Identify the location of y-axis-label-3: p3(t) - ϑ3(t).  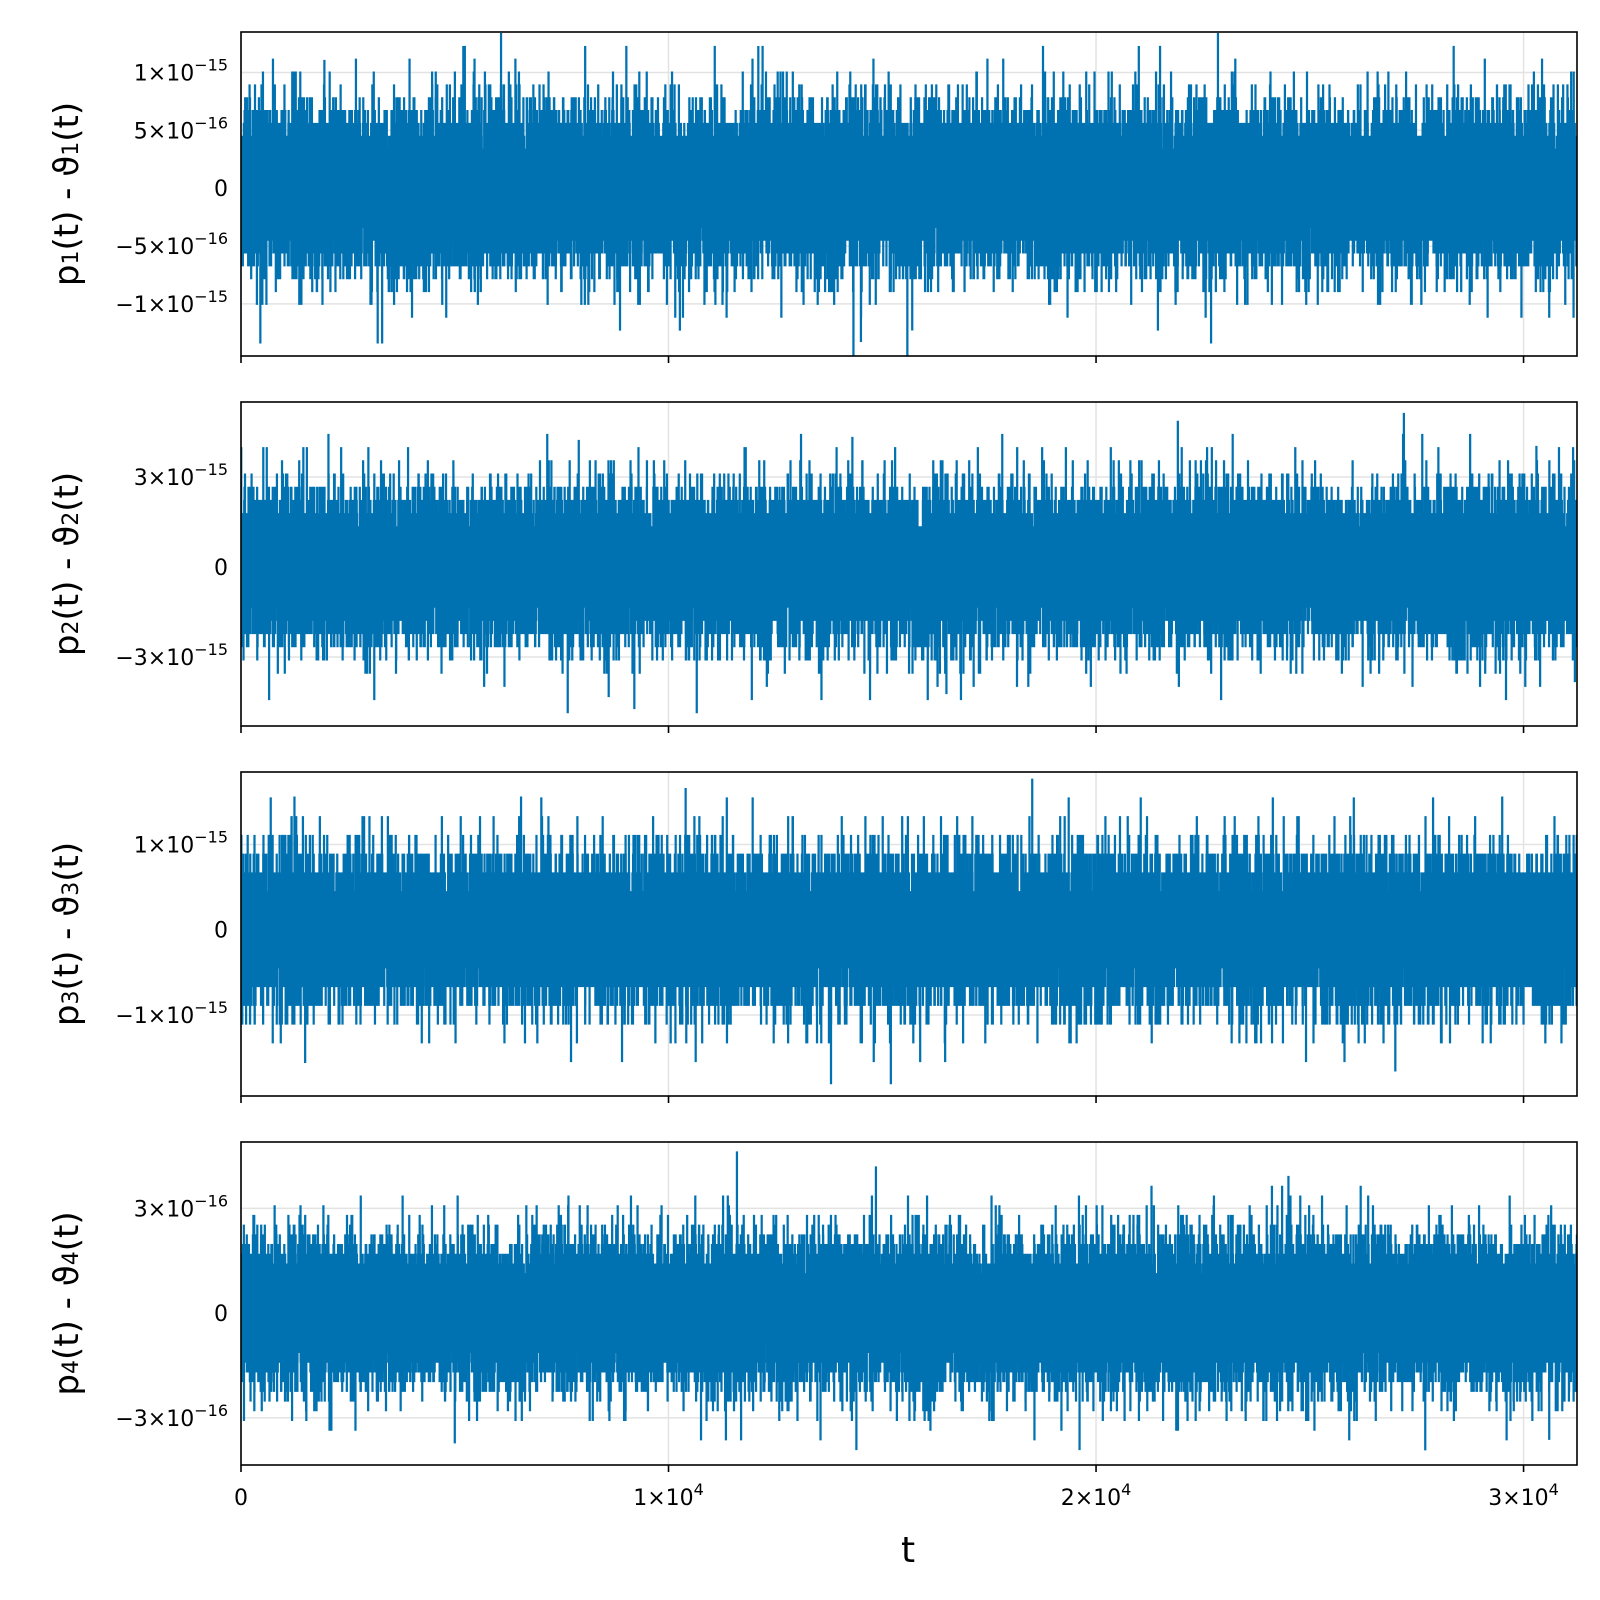
(67, 934).